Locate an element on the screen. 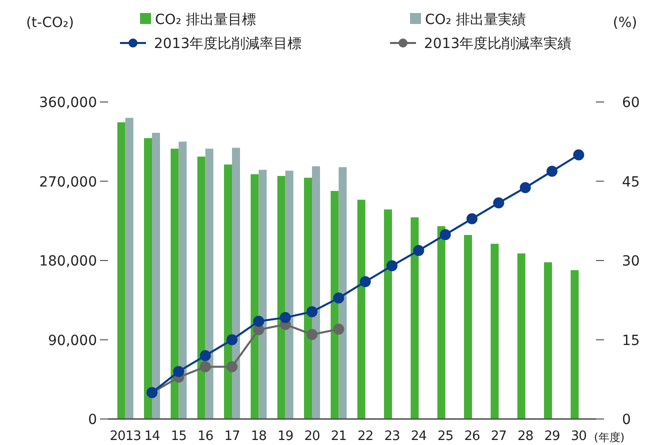 The width and height of the screenshot is (669, 445). y-tick-label: 90,000 is located at coordinates (72, 340).